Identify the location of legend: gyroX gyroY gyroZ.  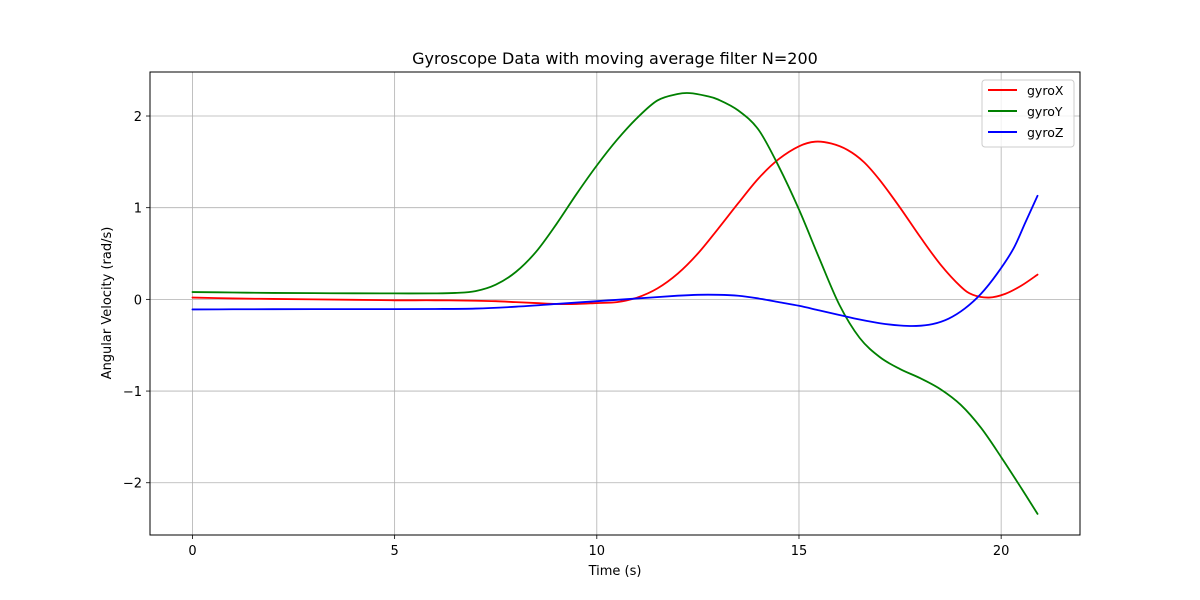
(1028, 113).